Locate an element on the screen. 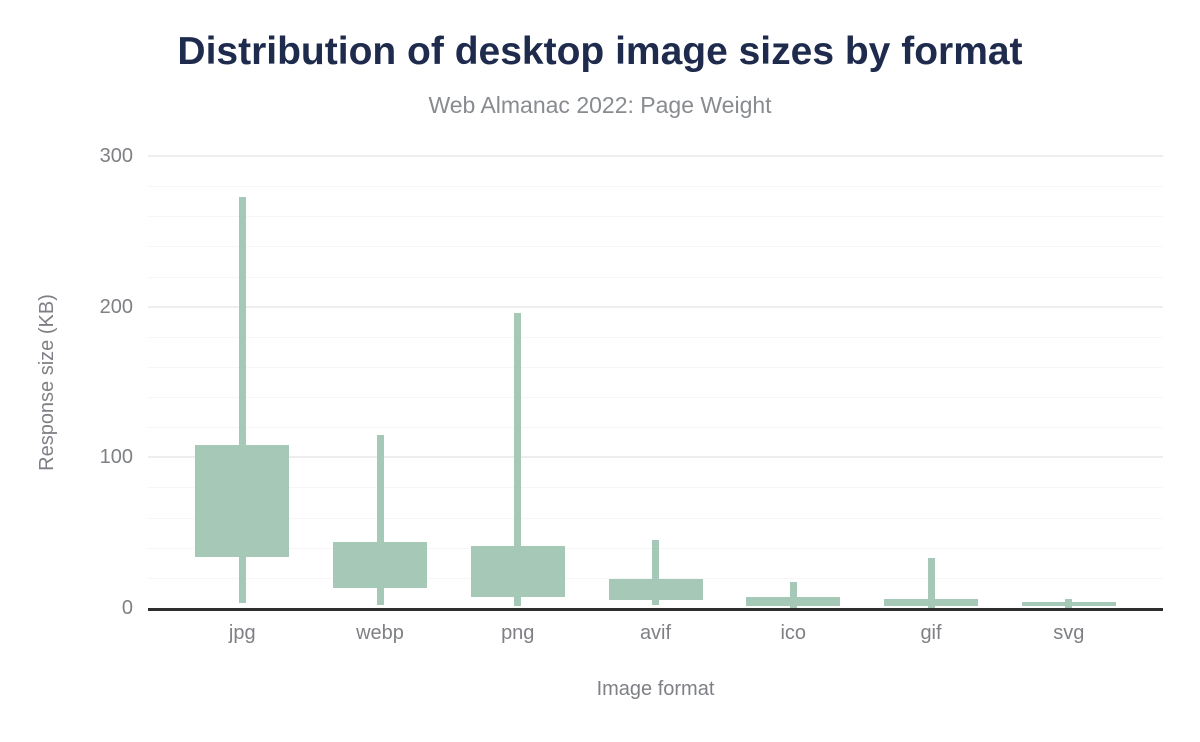 The height and width of the screenshot is (742, 1200). whisker-webp is located at coordinates (380, 519).